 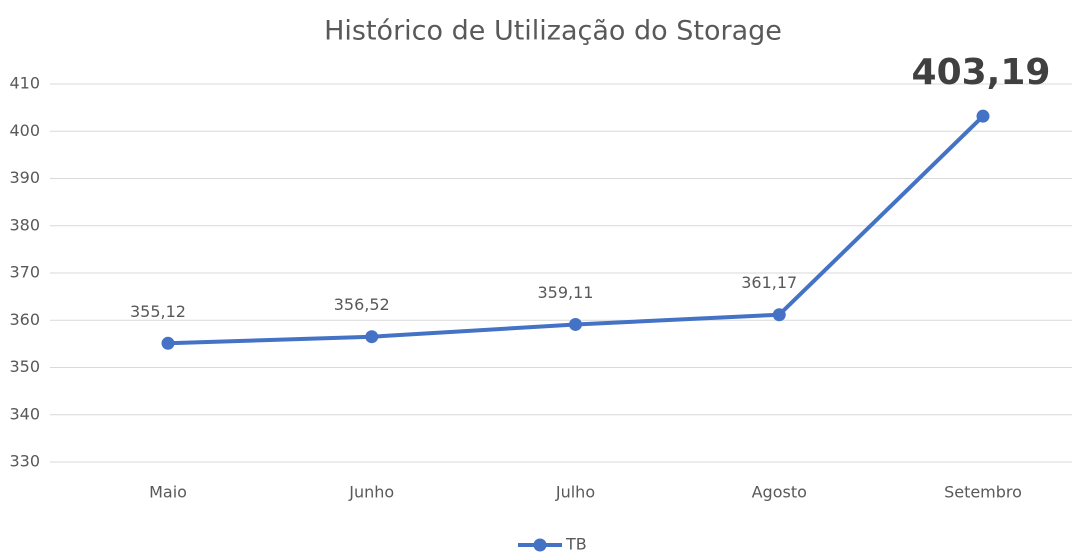 I want to click on data-label: 361,17, so click(x=769, y=282).